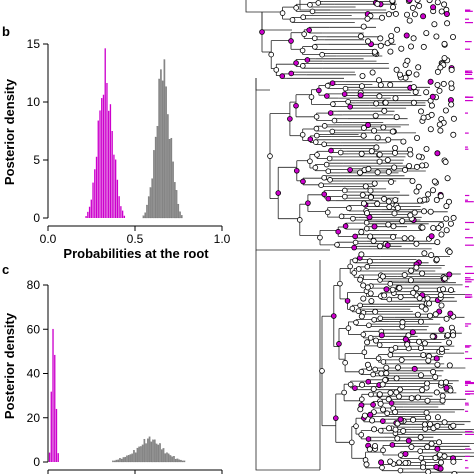 Image resolution: width=474 pixels, height=474 pixels. What do you see at coordinates (34, 285) in the screenshot?
I see `panel-c-y-tick-label: 80` at bounding box center [34, 285].